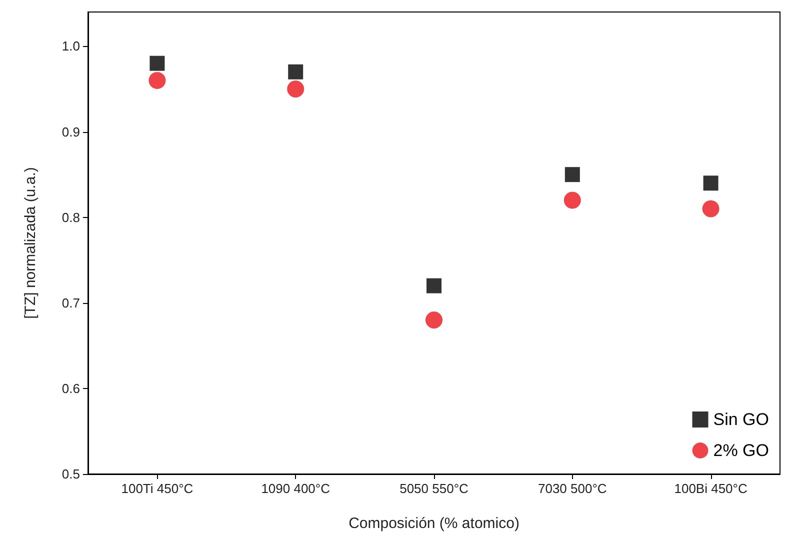 Image resolution: width=794 pixels, height=544 pixels. Describe the element at coordinates (434, 523) in the screenshot. I see `x-axis-title: Composición (% atomico)` at that location.